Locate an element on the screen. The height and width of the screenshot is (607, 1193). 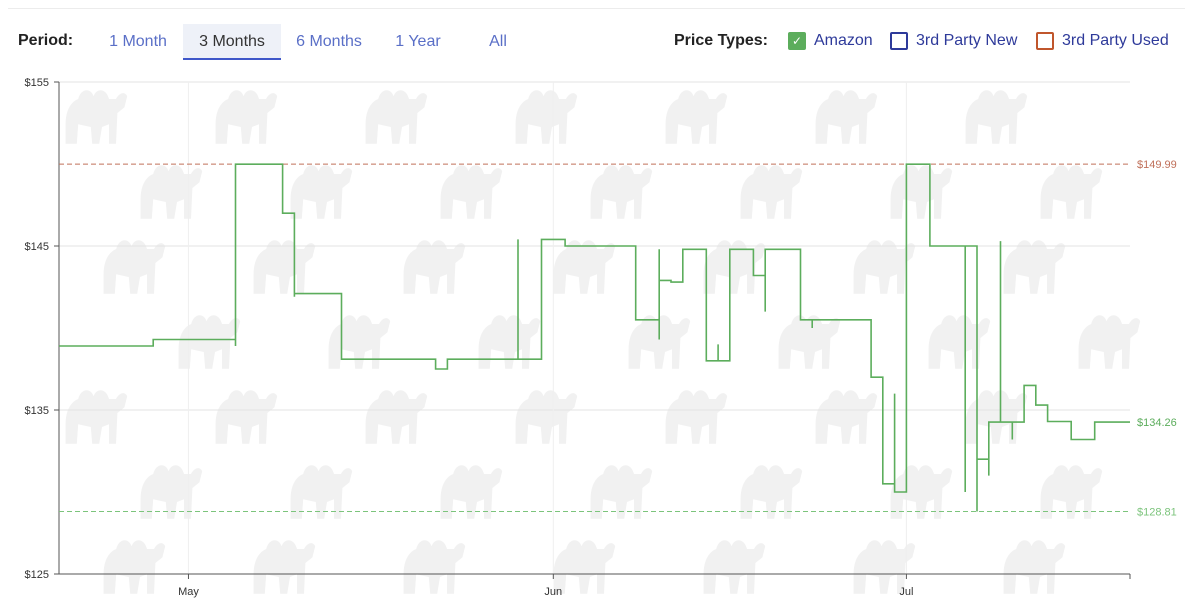
3rd-party-used-checkbox is located at coordinates (1045, 41).